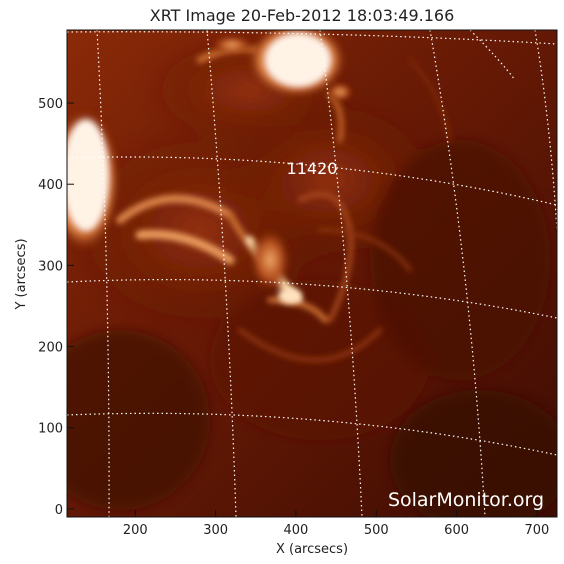  Describe the element at coordinates (50, 429) in the screenshot. I see `y-tick-label: 100` at that location.